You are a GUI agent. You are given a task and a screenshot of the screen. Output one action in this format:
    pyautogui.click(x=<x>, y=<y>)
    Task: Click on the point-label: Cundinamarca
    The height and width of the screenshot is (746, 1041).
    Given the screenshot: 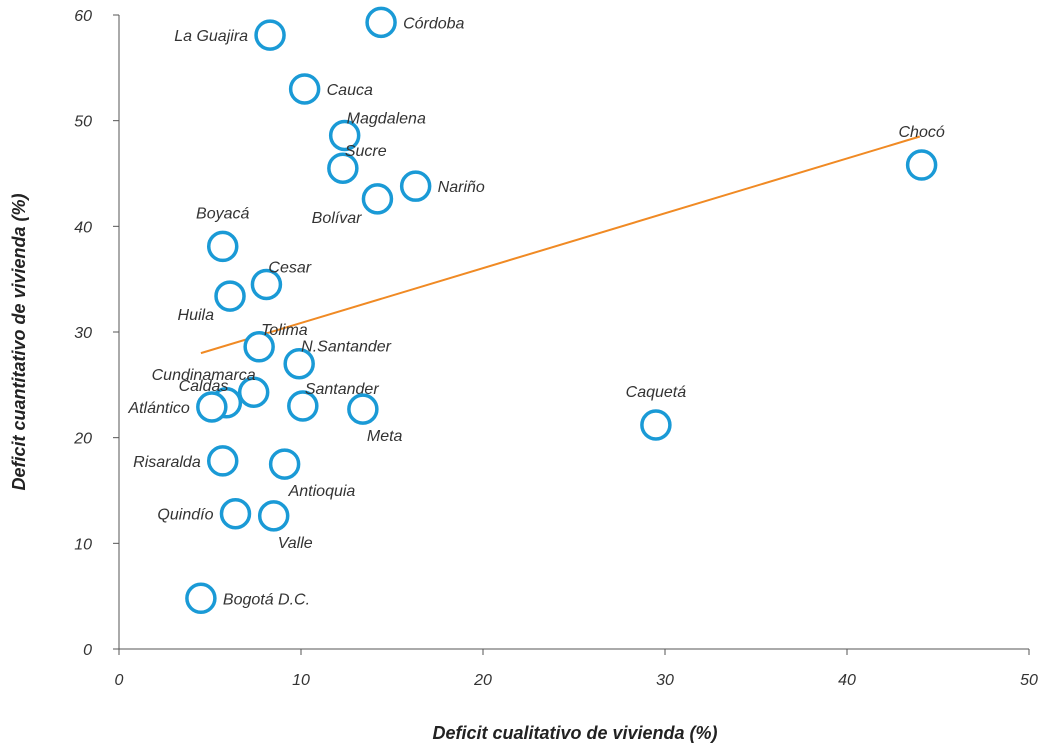 What is the action you would take?
    pyautogui.click(x=204, y=375)
    